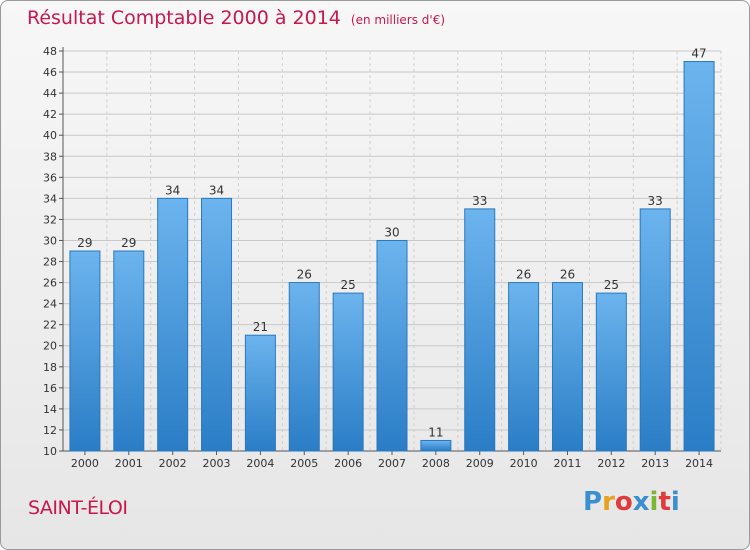 The width and height of the screenshot is (750, 550). I want to click on bar-value-label: 21, so click(260, 327).